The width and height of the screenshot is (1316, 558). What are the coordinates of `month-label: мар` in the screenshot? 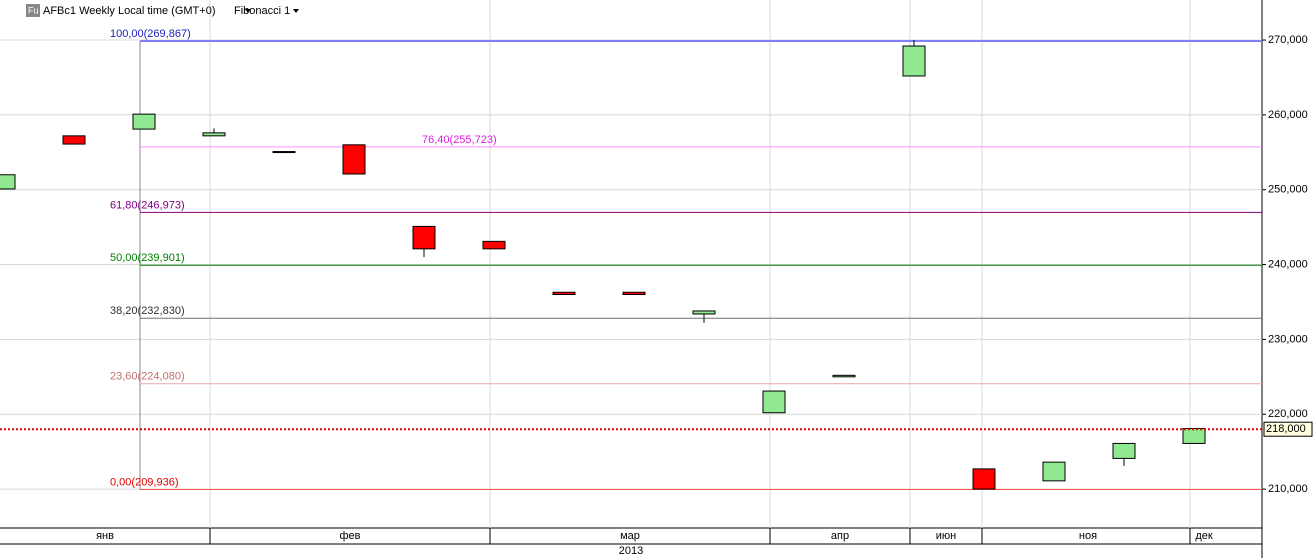 It's located at (630, 536).